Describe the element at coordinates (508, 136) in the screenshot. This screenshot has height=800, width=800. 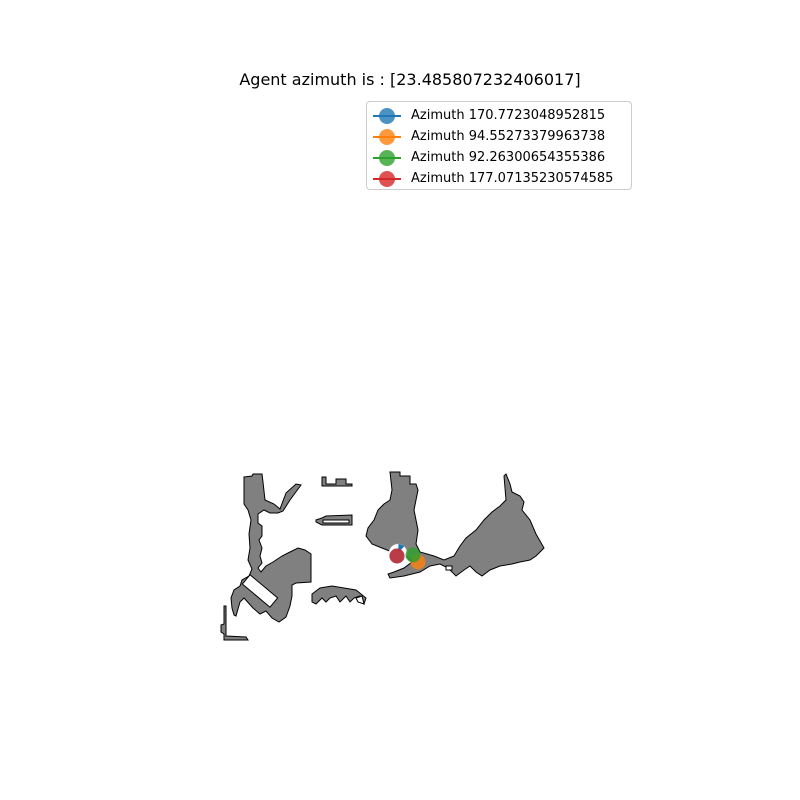
I see `legend-label: Azimuth 94.55273379963738` at that location.